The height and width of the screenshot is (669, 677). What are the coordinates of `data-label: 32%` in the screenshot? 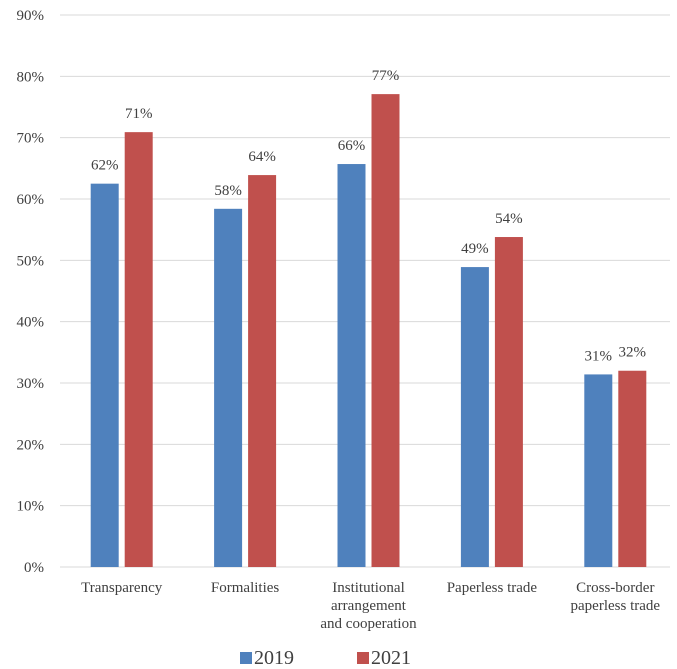 It's located at (633, 353).